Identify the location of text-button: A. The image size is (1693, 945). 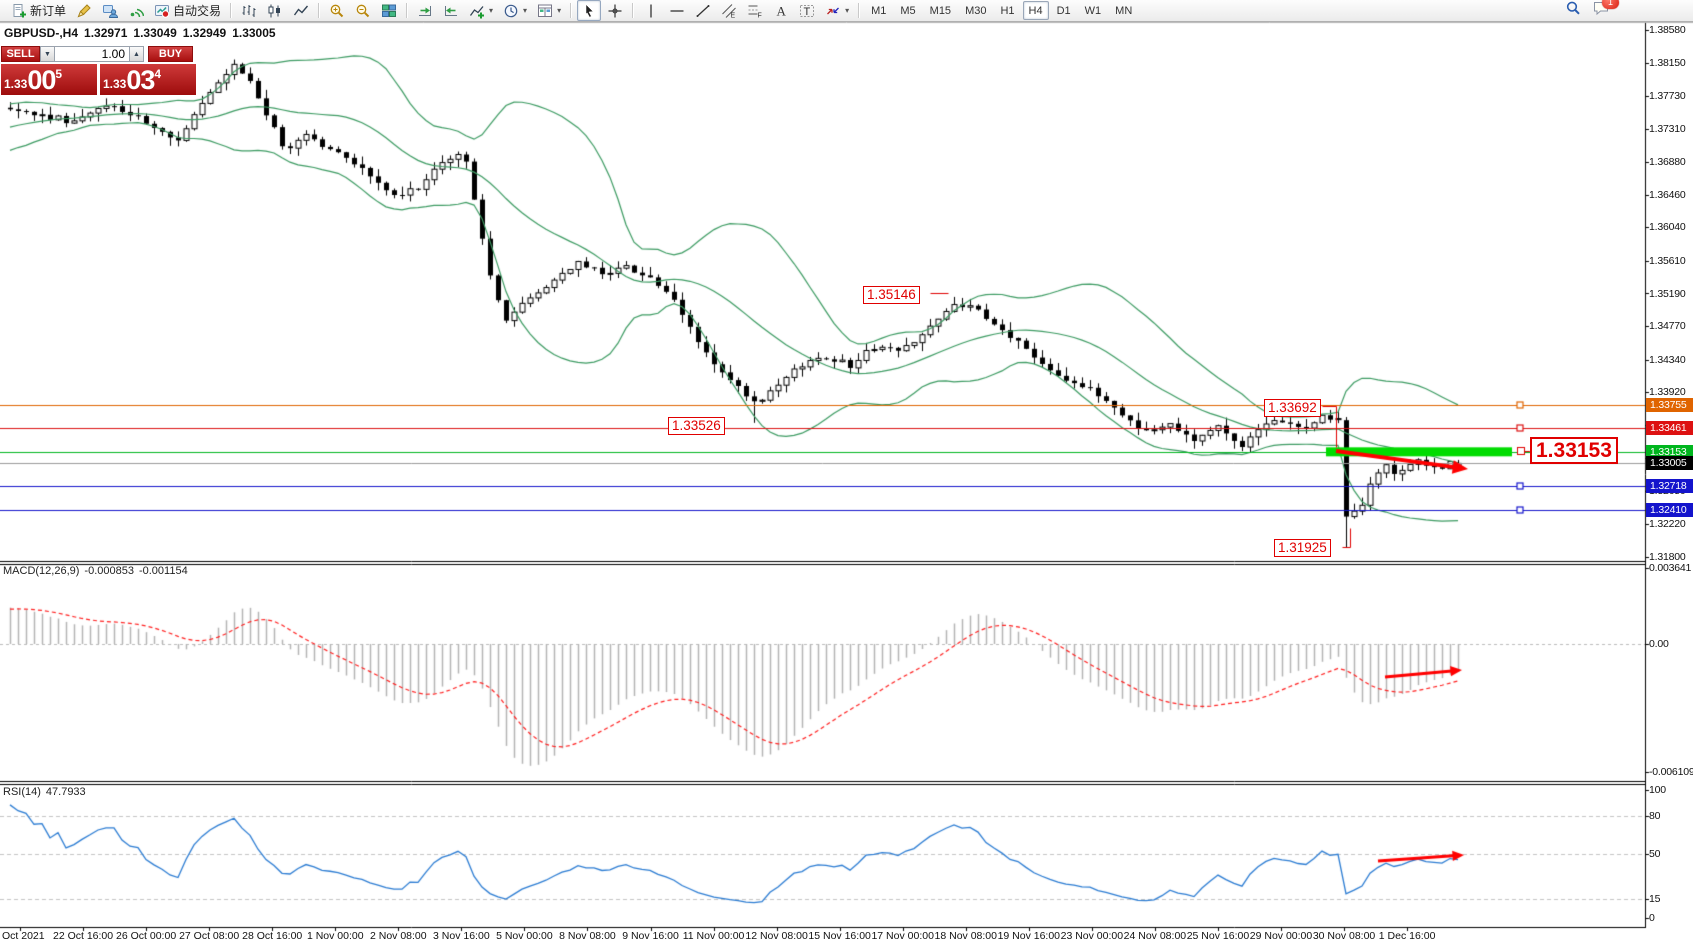
(781, 10).